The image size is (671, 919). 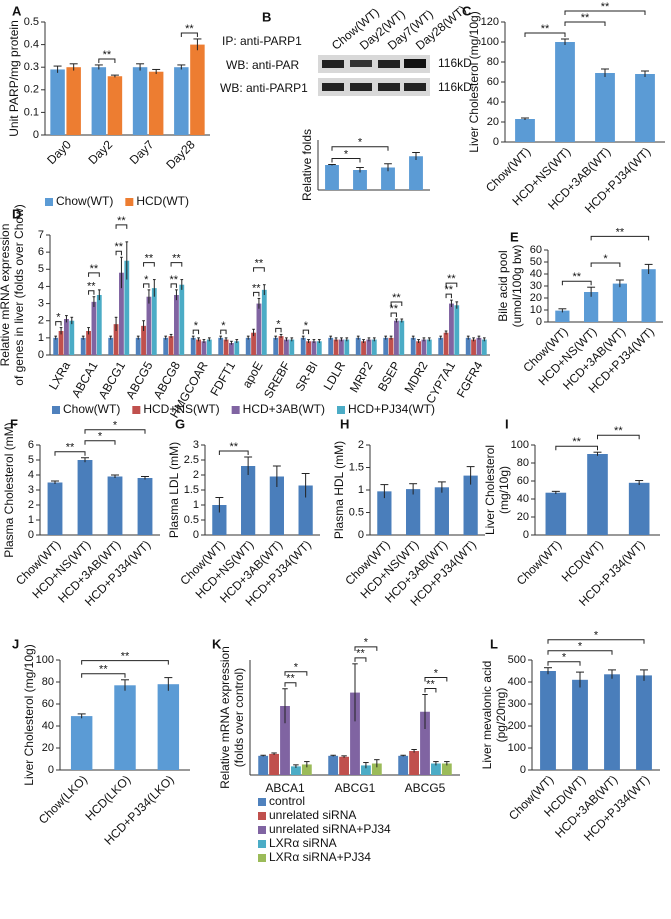 What do you see at coordinates (31, 460) in the screenshot?
I see `y-tick-label: 5` at bounding box center [31, 460].